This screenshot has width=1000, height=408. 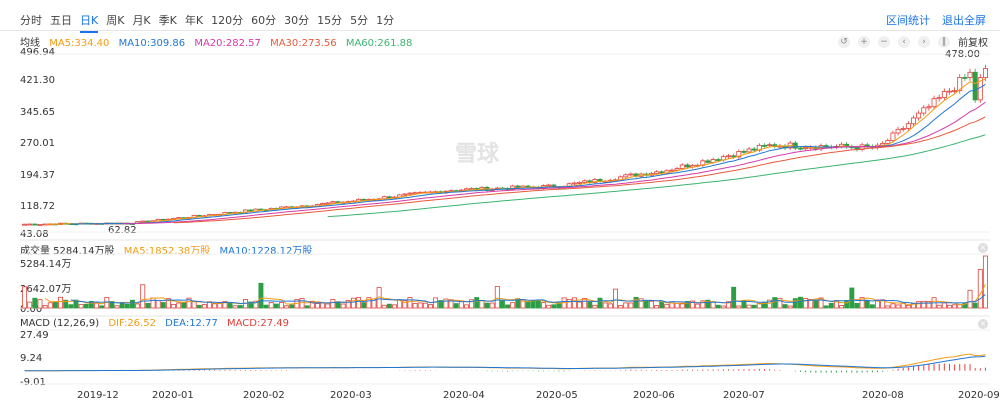 What do you see at coordinates (385, 20) in the screenshot?
I see `tab-period: 1分` at bounding box center [385, 20].